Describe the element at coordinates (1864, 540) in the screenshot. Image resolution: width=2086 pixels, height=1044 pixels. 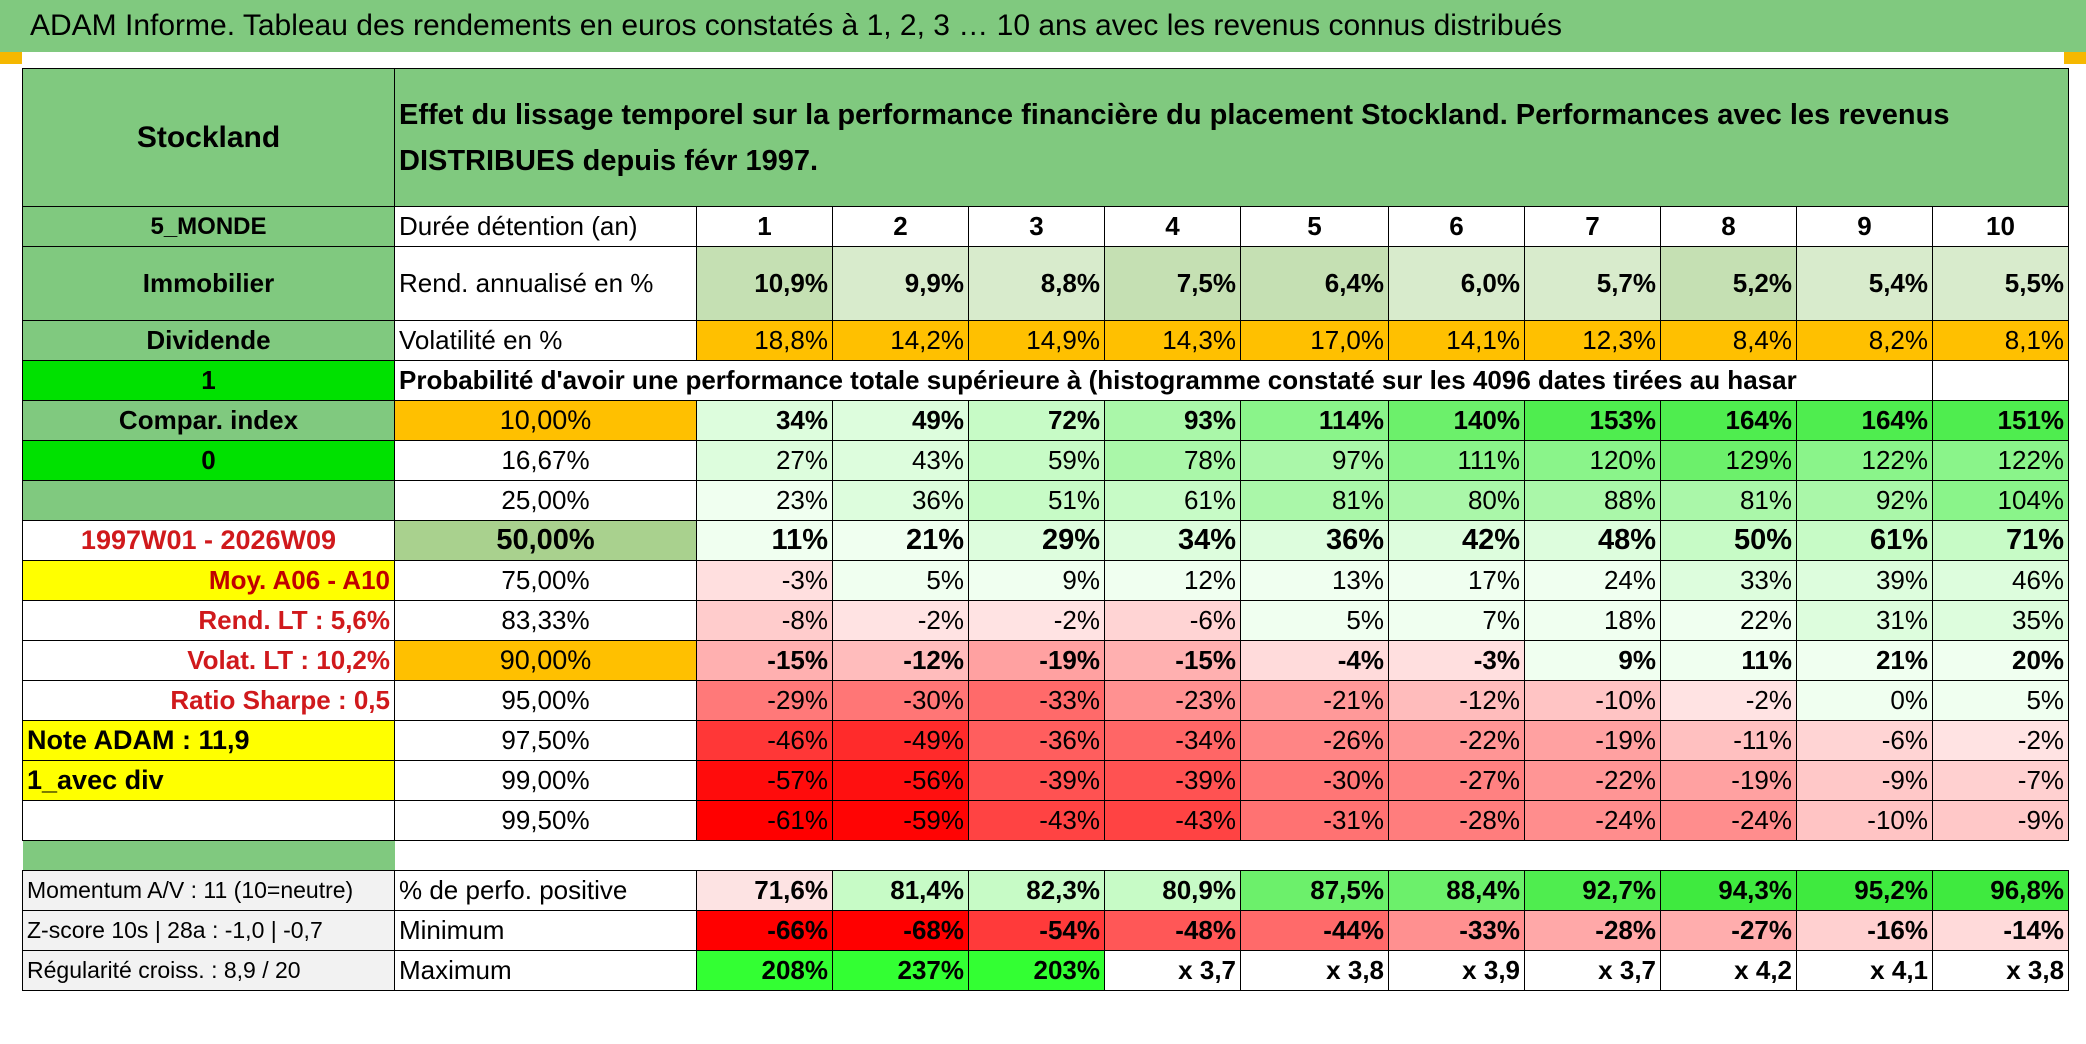
I see `probability-value: 61%` at that location.